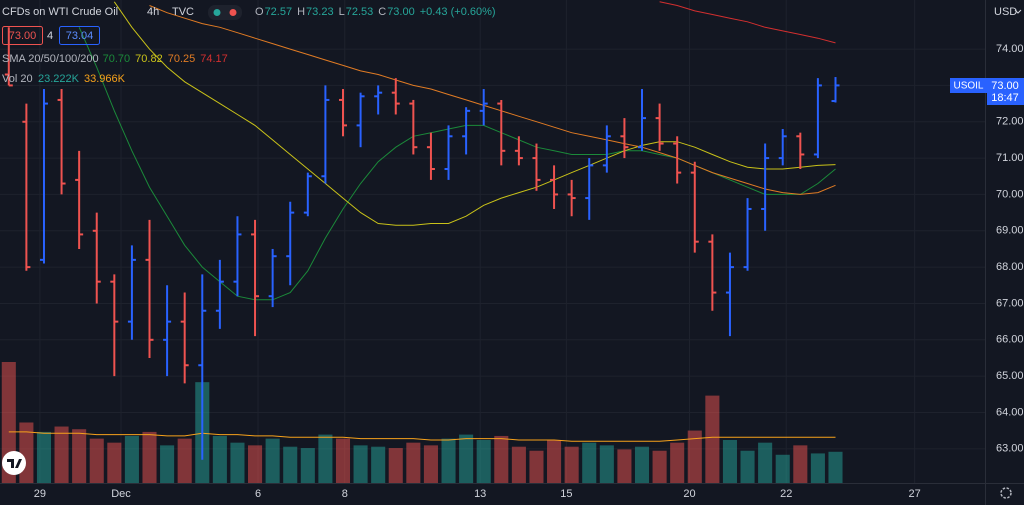  Describe the element at coordinates (165, 59) in the screenshot. I see `sma-legend: 70.70 70.82 70.25 74.17` at that location.